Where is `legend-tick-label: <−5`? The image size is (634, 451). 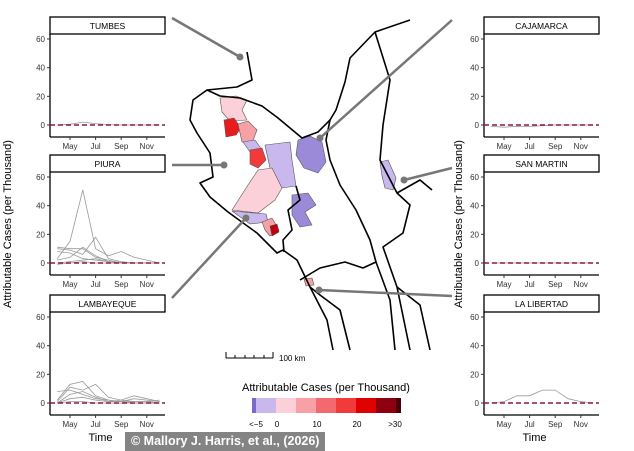
legend-tick-label: <−5 is located at coordinates (256, 424).